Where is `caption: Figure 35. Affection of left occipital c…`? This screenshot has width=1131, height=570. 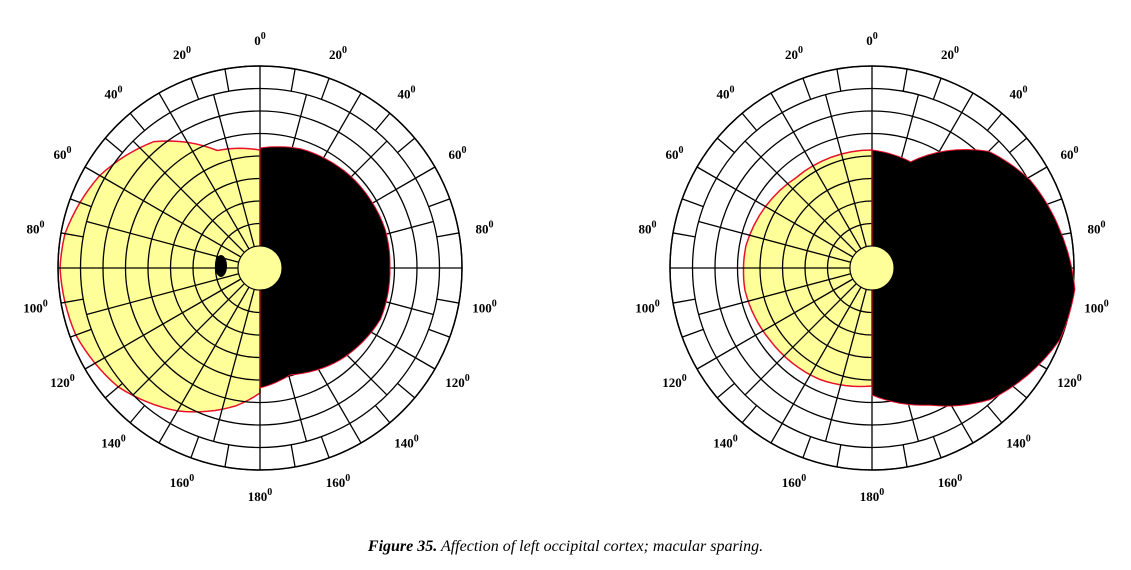
caption: Figure 35. Affection of left occipital c… is located at coordinates (565, 547).